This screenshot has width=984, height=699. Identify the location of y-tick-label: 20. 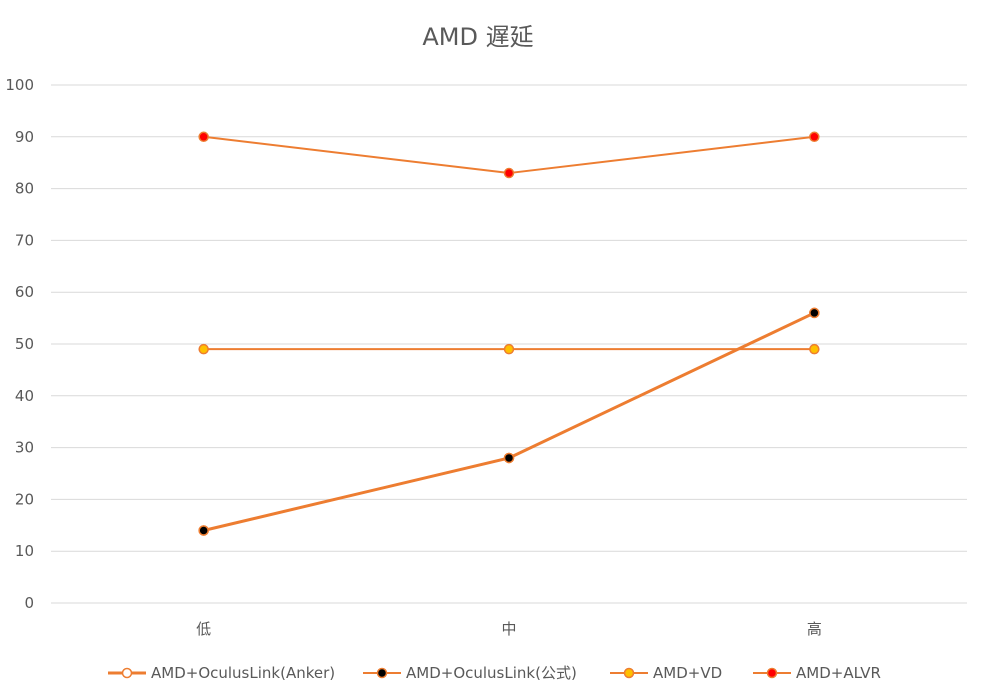
(24, 499).